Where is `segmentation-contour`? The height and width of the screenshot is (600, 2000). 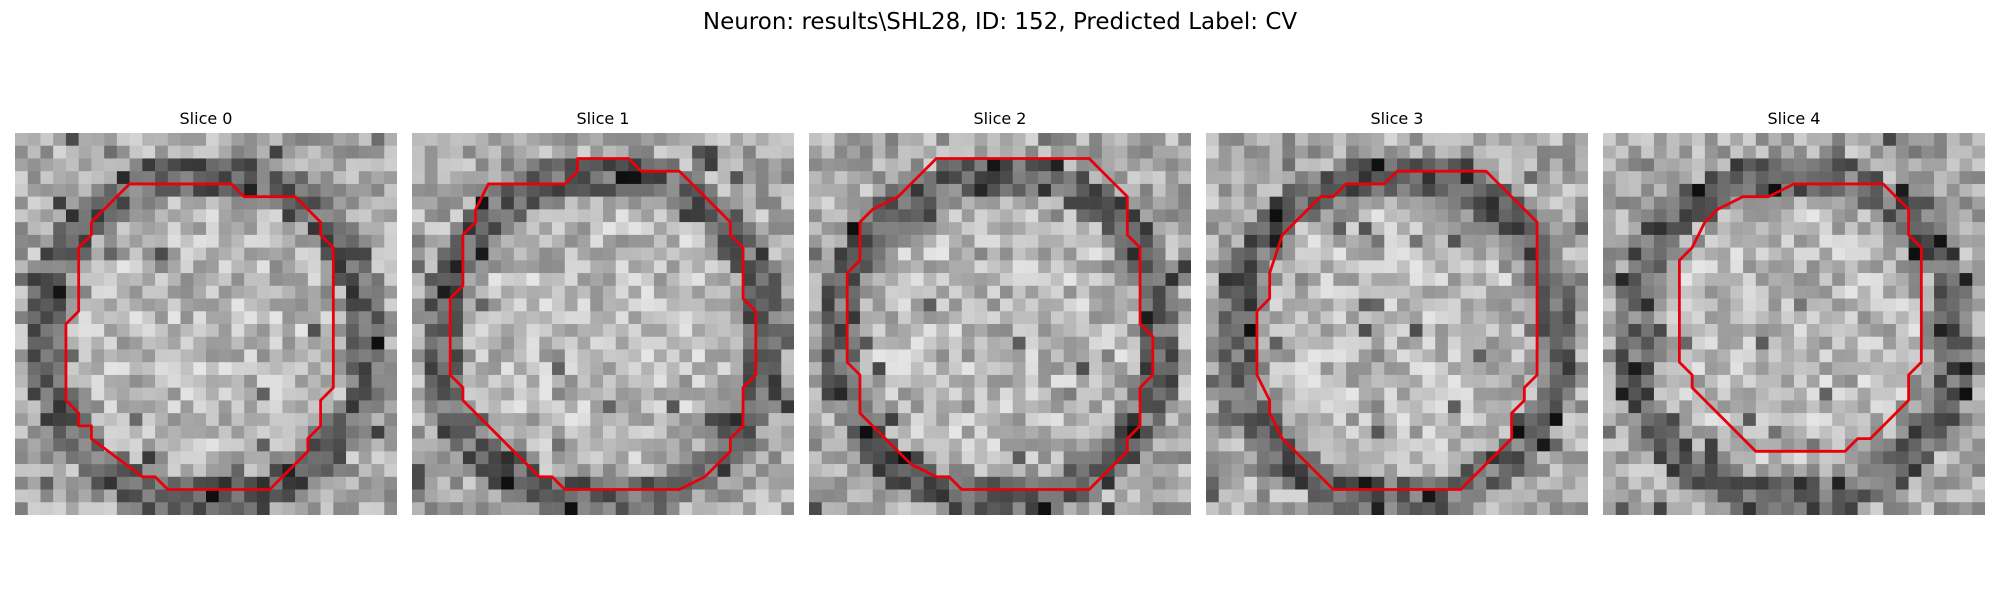 segmentation-contour is located at coordinates (603, 324).